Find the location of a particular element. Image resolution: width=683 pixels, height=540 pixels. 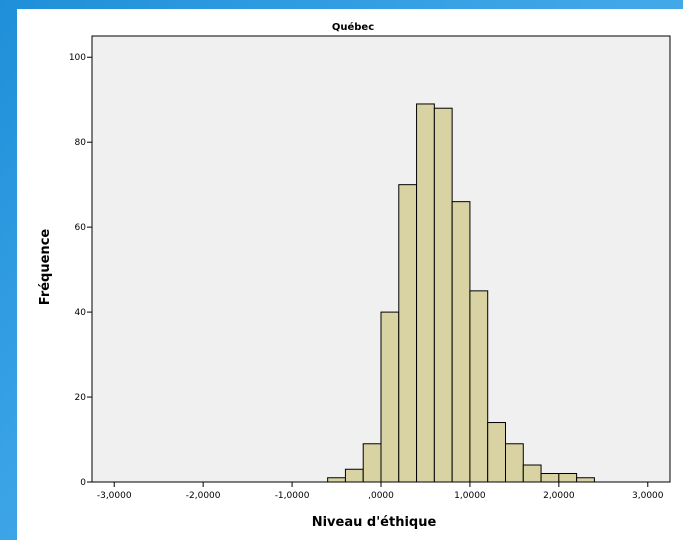

y-axis-label: Fréquence is located at coordinates (45, 267).